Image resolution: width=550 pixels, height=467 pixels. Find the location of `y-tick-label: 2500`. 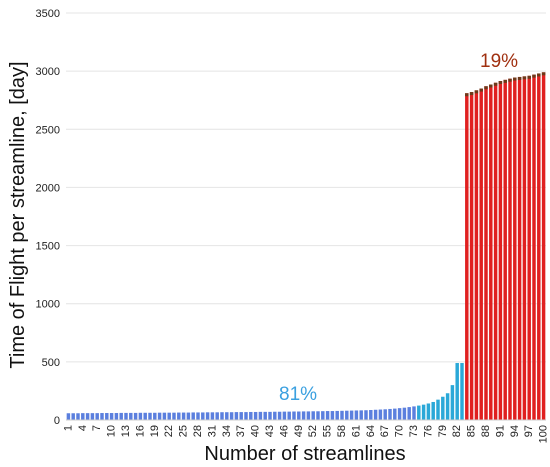

y-tick-label: 2500 is located at coordinates (48, 130).